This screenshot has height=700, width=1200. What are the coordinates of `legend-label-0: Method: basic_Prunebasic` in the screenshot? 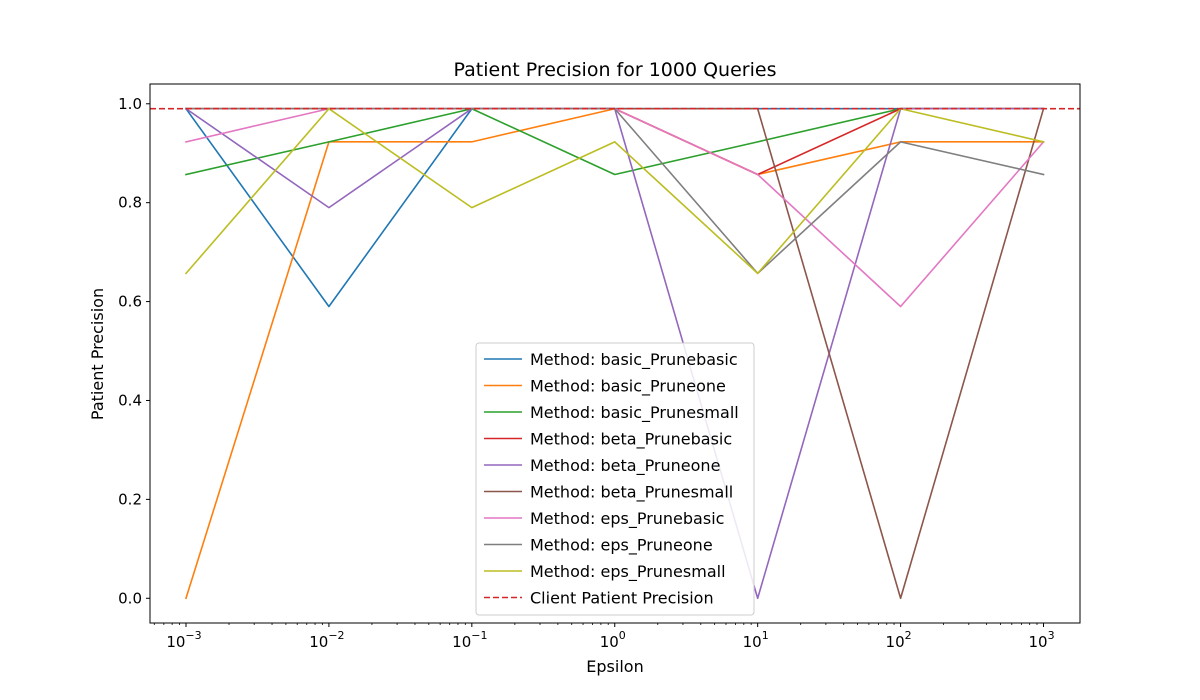 It's located at (634, 360).